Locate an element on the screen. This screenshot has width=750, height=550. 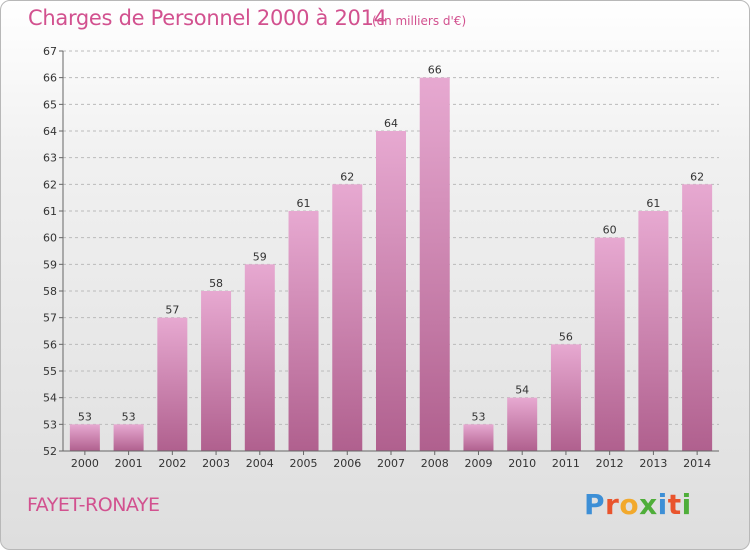
bar-2009 is located at coordinates (478, 437).